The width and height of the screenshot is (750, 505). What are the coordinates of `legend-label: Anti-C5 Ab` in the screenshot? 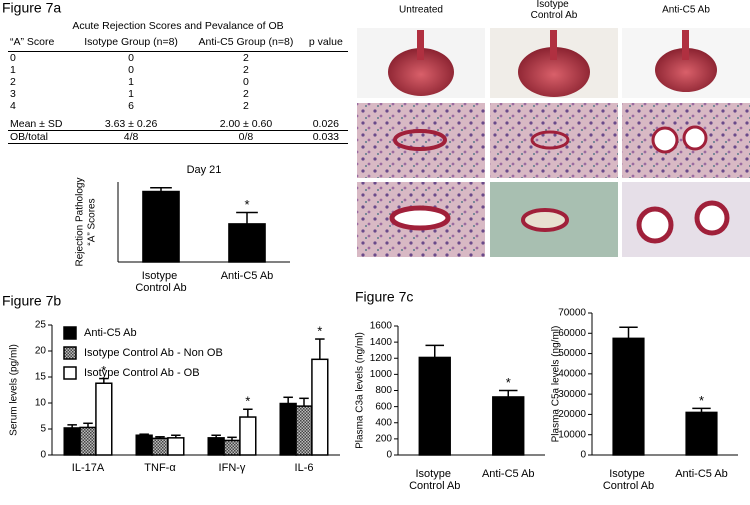 It's located at (110, 333).